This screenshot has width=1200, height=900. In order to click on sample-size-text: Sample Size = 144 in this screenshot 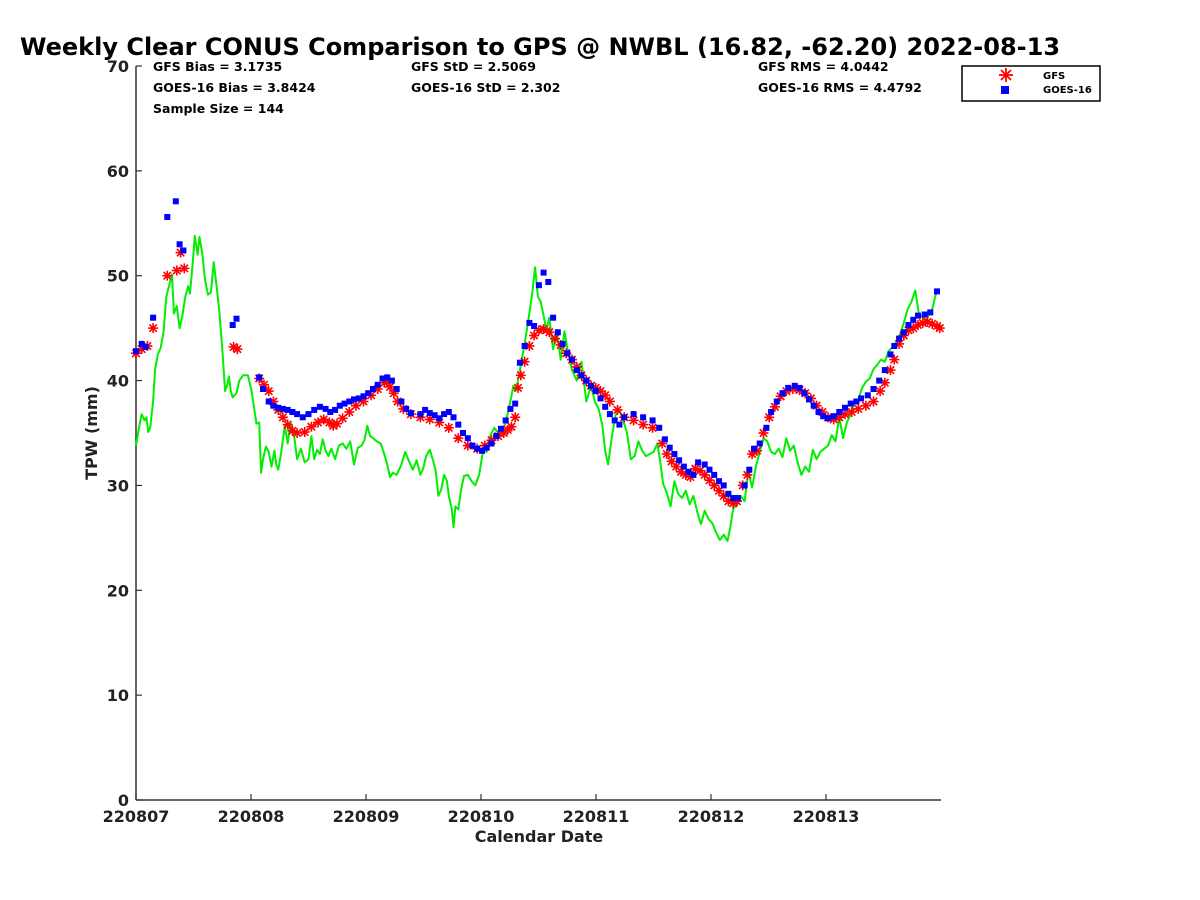, I will do `click(218, 108)`.